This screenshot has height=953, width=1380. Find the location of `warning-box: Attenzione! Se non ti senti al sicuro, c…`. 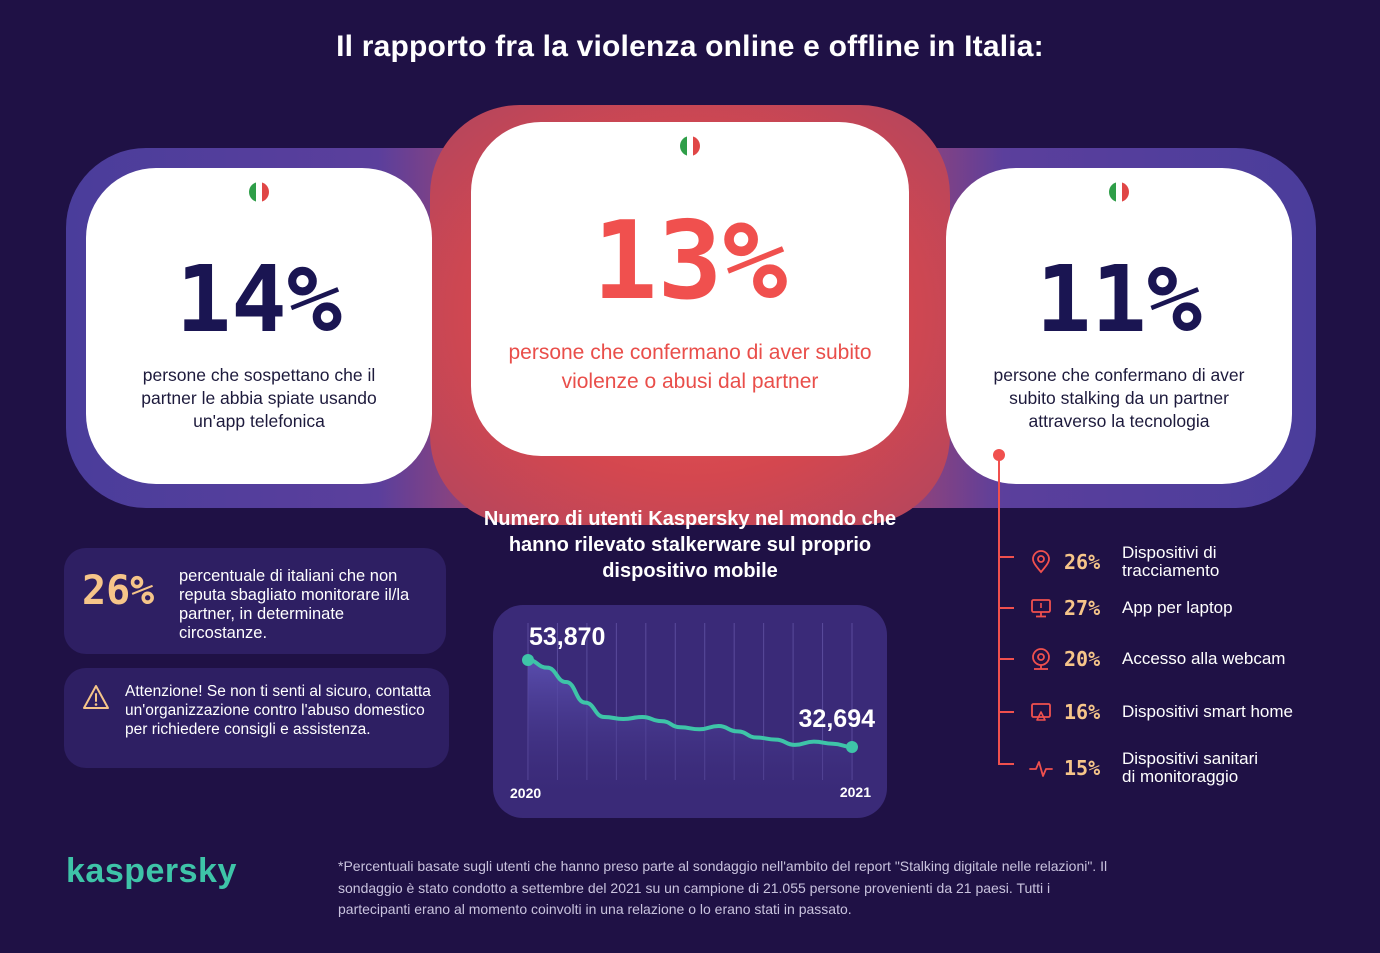

warning-box: Attenzione! Se non ti senti al sicuro, c… is located at coordinates (256, 718).